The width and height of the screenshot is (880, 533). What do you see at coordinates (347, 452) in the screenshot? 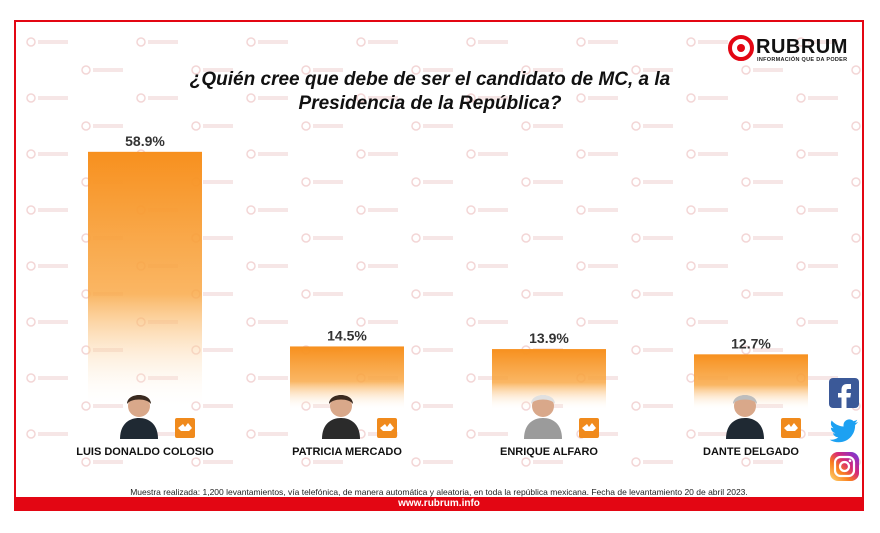
I see `category-label-2: PATRICIA MERCADO` at bounding box center [347, 452].